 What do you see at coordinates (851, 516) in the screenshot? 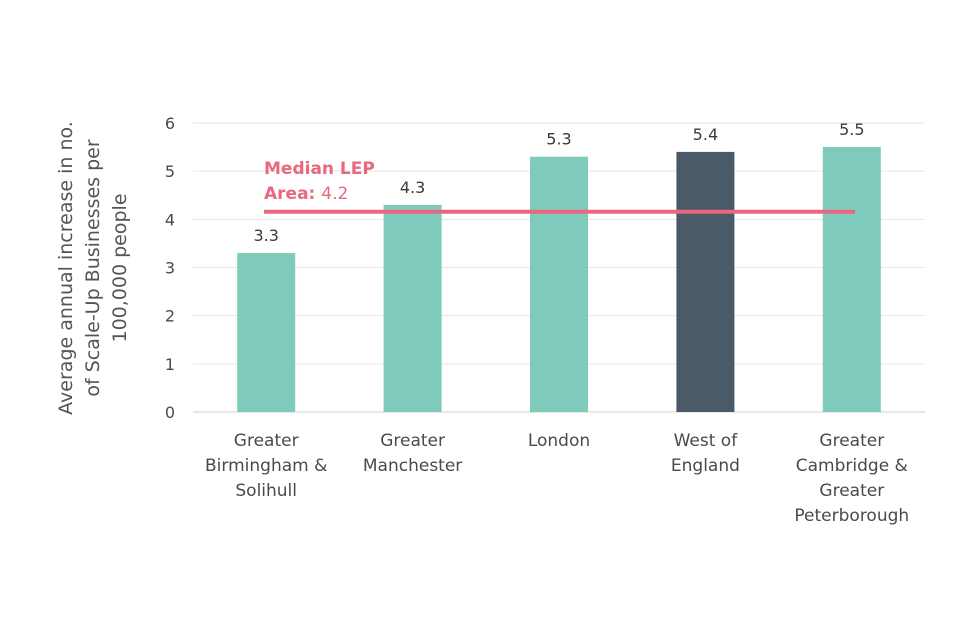
I see `category-label-line: Peterborough` at bounding box center [851, 516].